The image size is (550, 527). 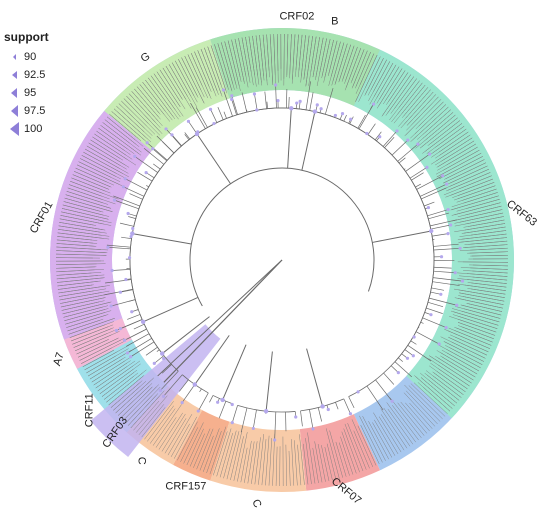 I want to click on legend-item-label: 100, so click(x=33, y=129).